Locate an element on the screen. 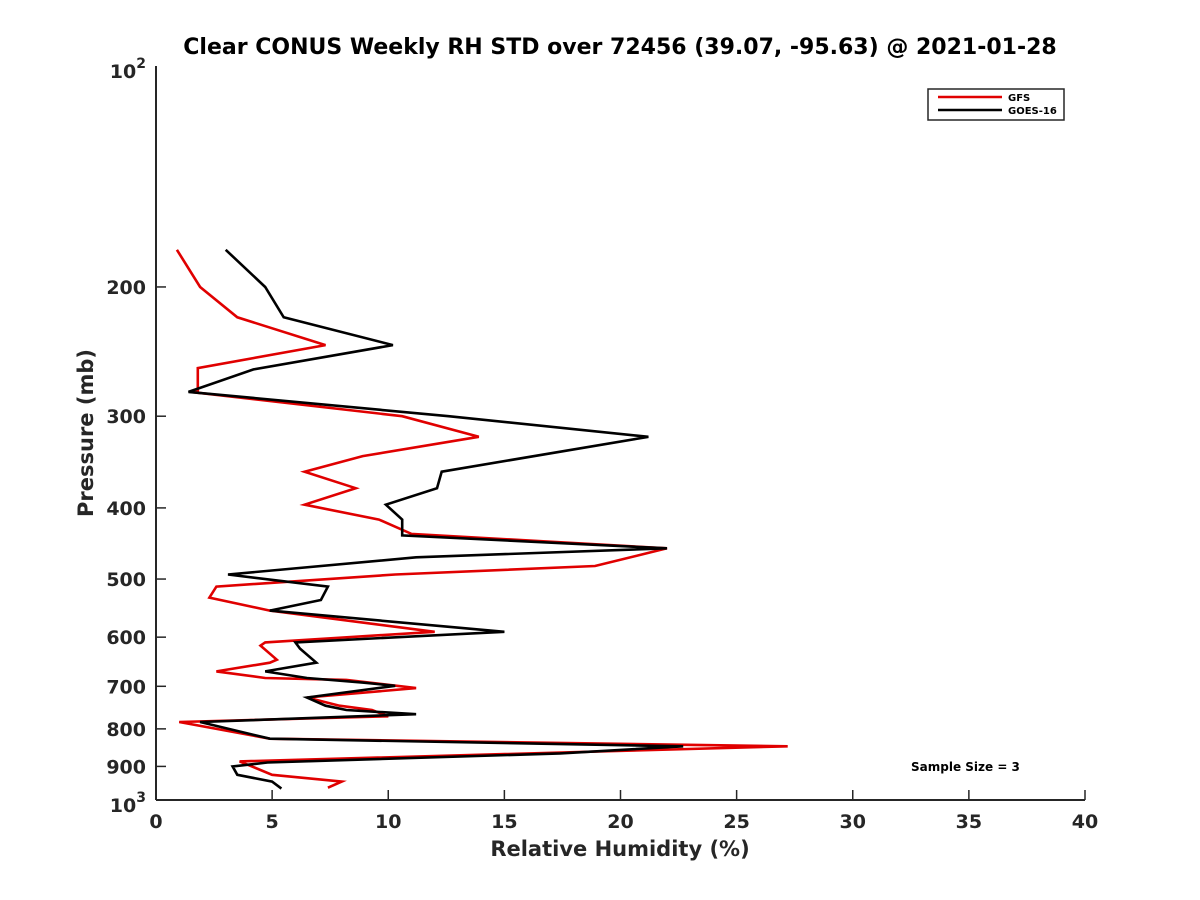 This screenshot has width=1200, height=900. y-tick-label: 500 is located at coordinates (126, 580).